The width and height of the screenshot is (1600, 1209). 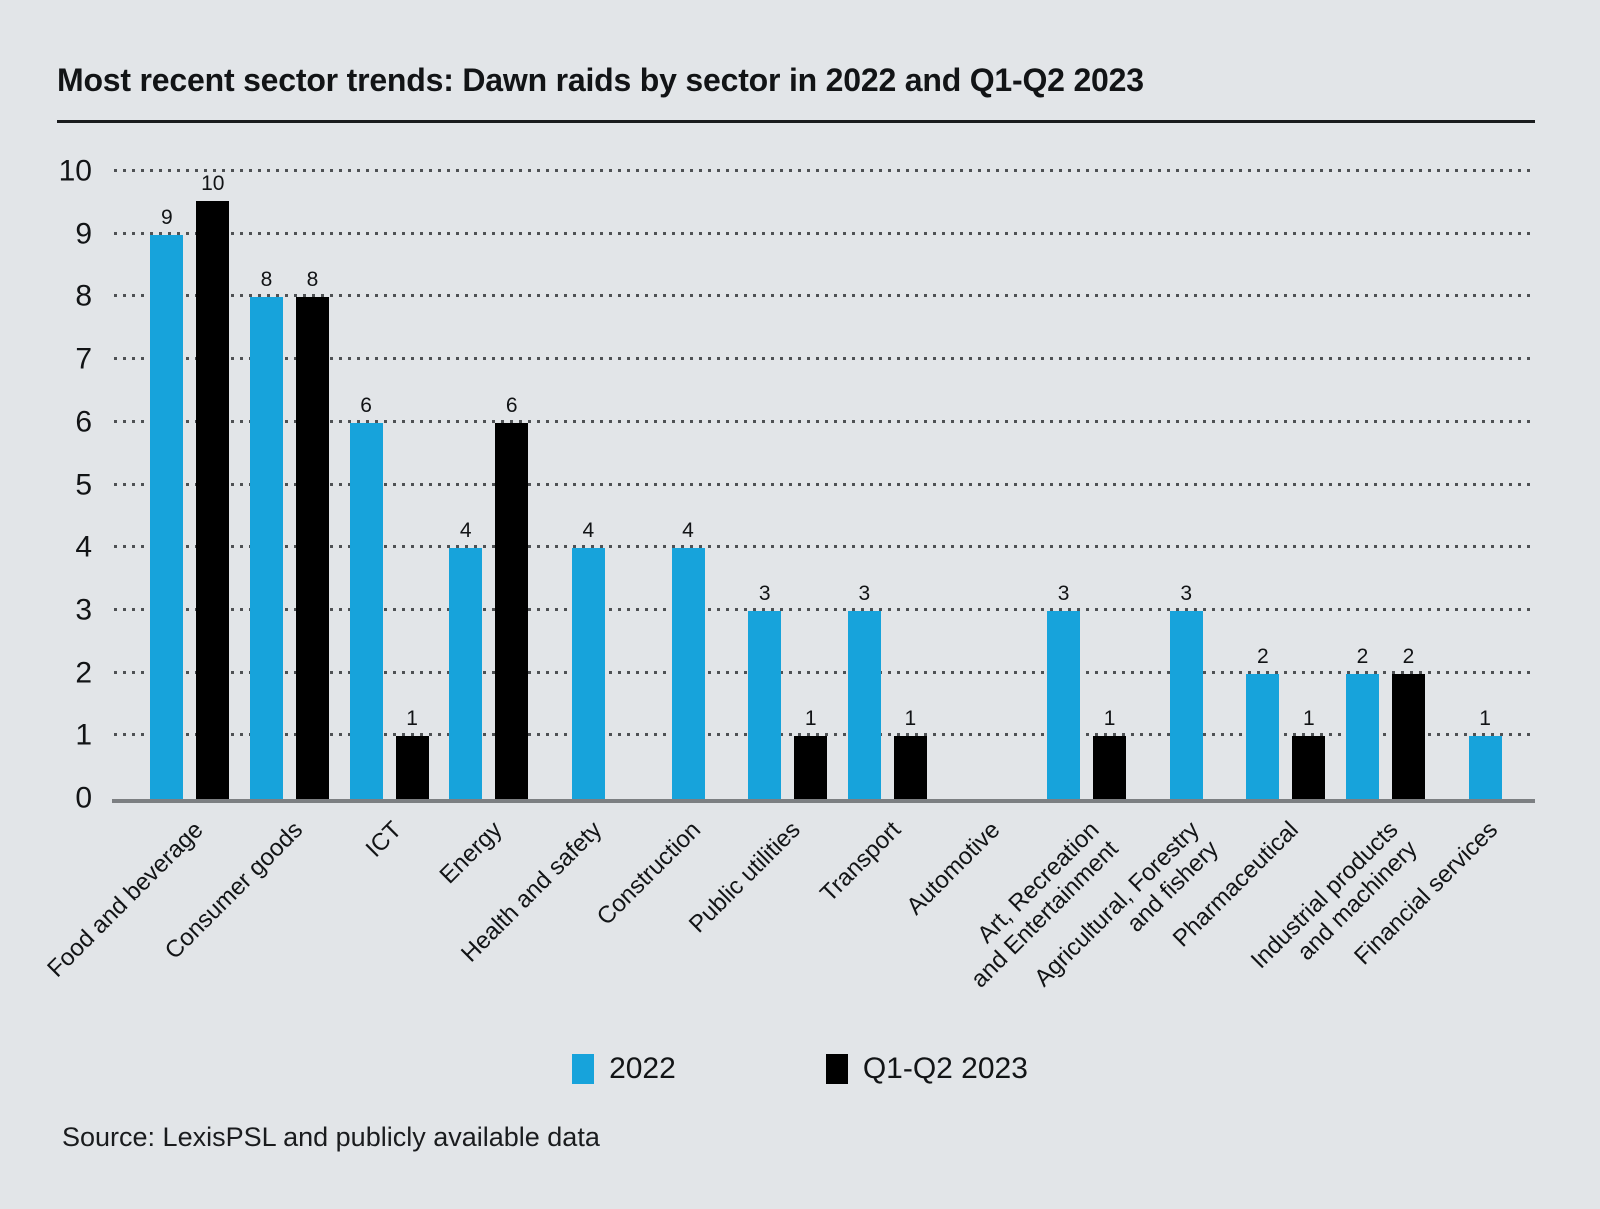 What do you see at coordinates (511, 405) in the screenshot?
I see `bar-value-label: 6` at bounding box center [511, 405].